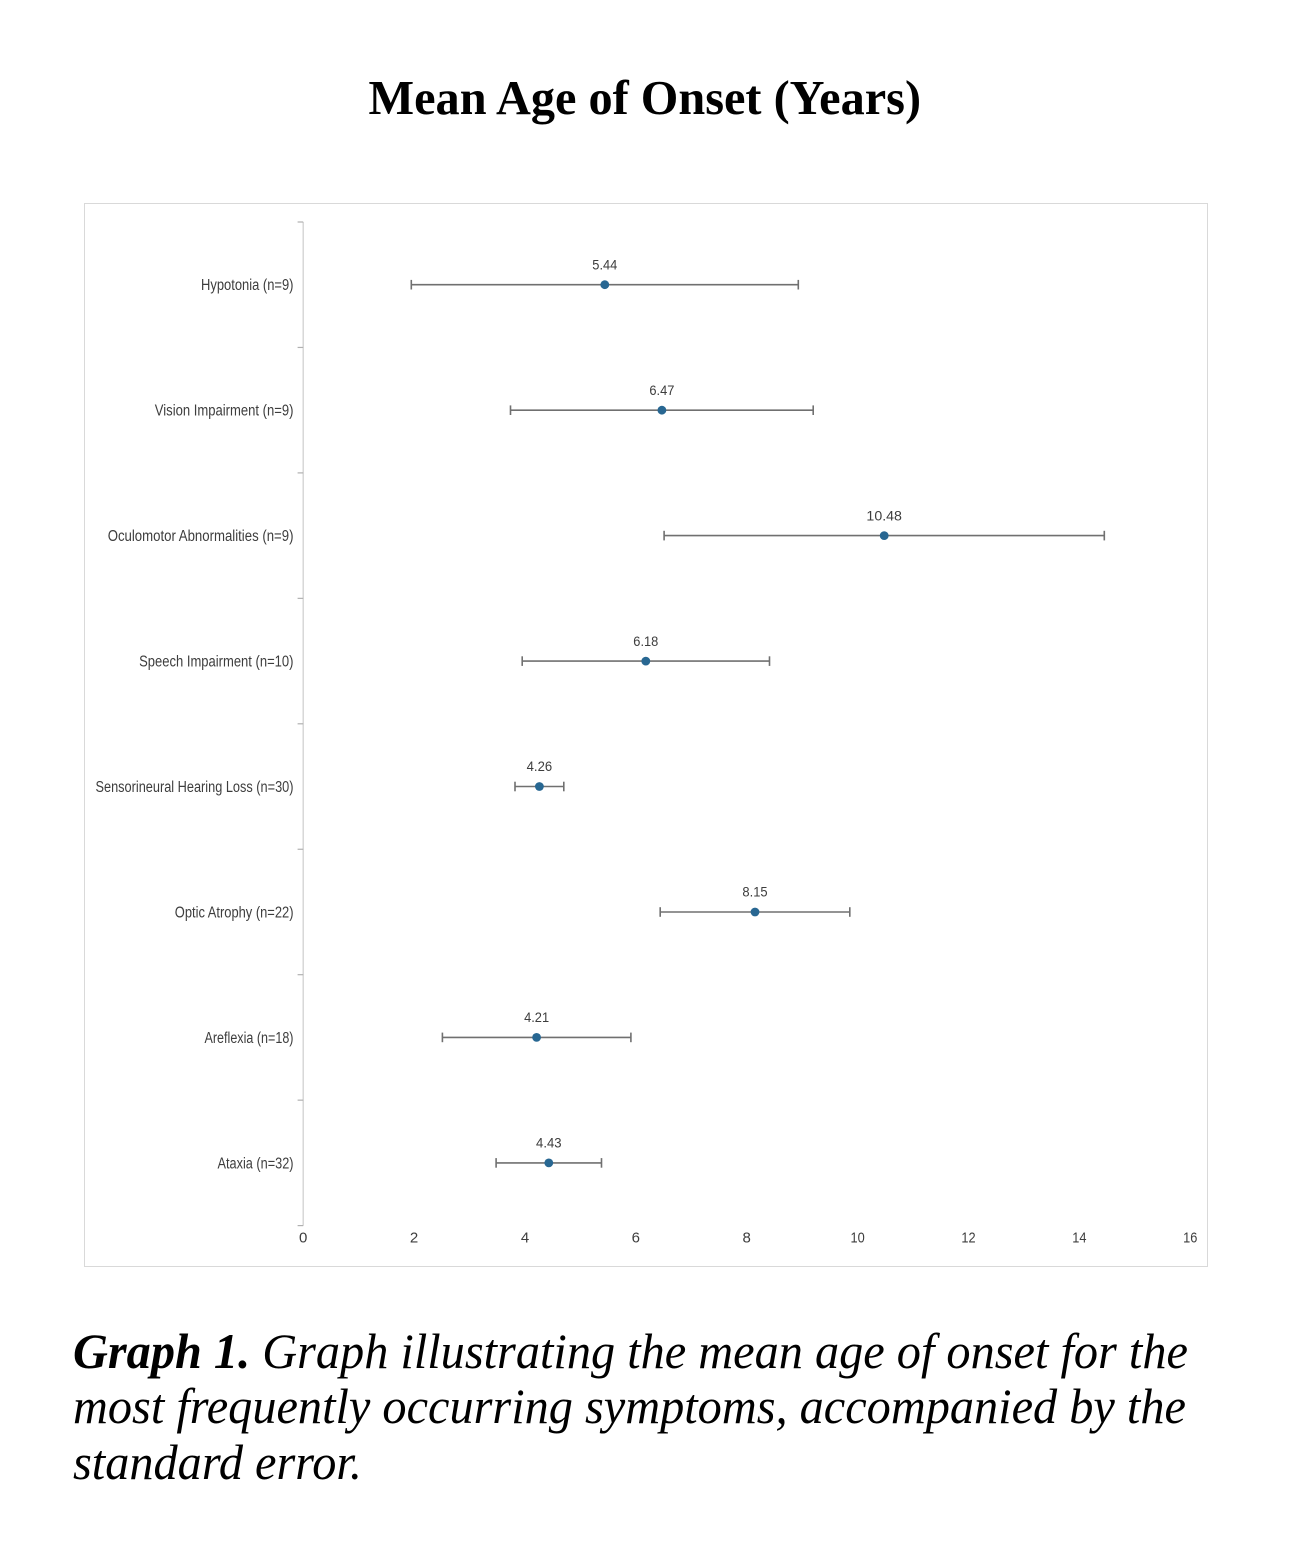 The image size is (1290, 1560). I want to click on svg-text: Oculomotor Abnormalities (n=9), so click(201, 536).